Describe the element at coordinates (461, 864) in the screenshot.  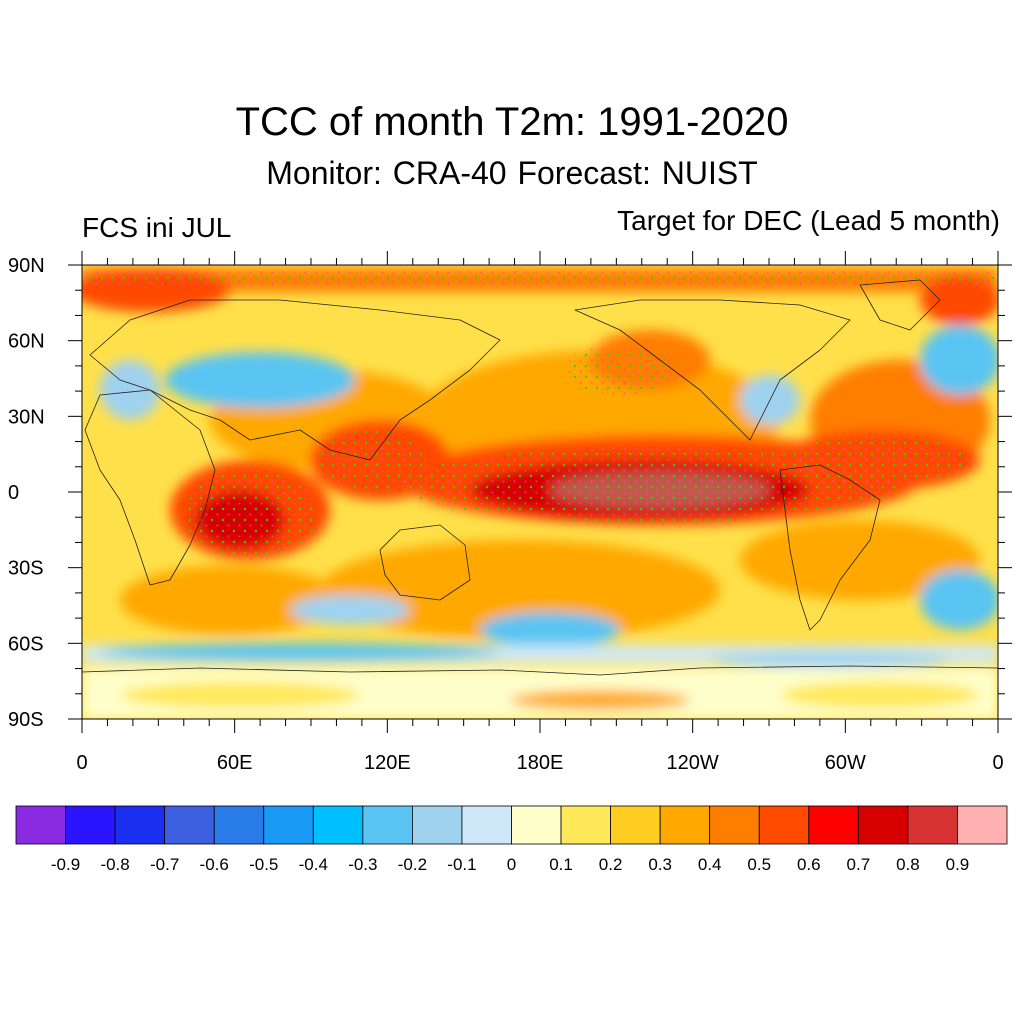
I see `colorbar-label: -0.1` at that location.